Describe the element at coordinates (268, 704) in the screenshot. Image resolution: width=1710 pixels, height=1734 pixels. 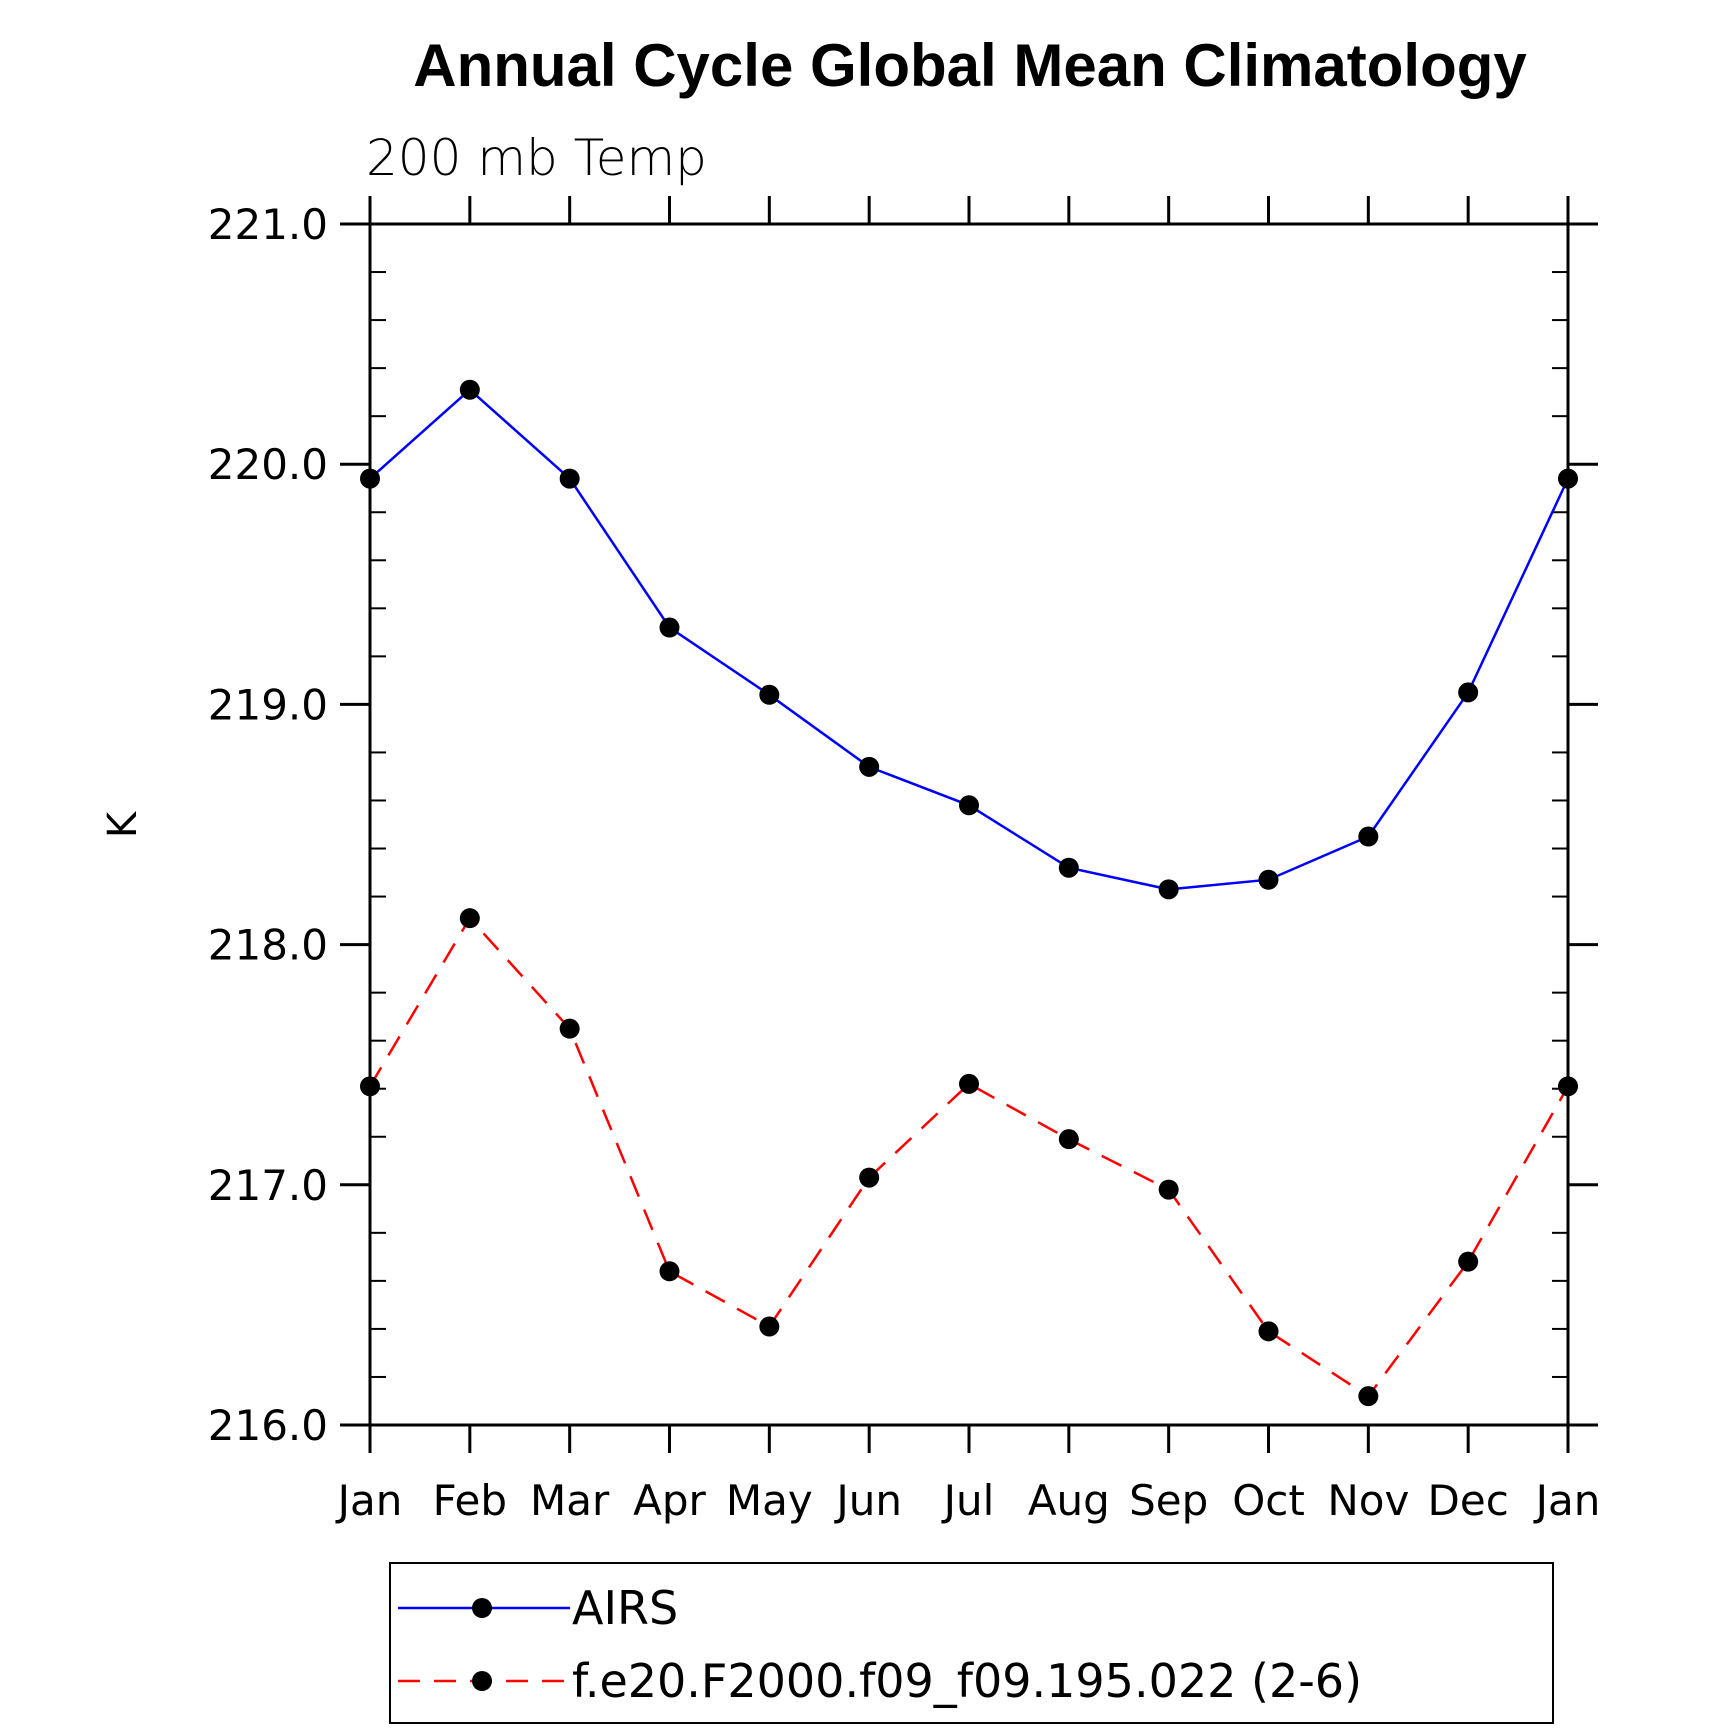
I see `y-tick-label: 219.0` at that location.